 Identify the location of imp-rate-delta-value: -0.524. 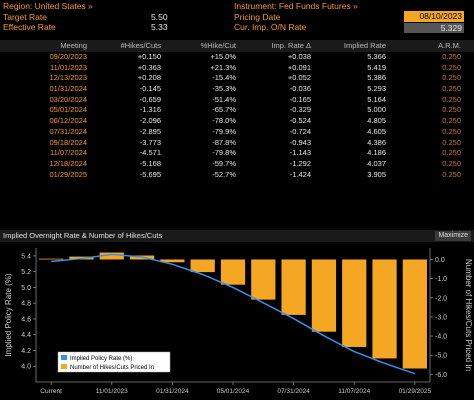
(300, 121).